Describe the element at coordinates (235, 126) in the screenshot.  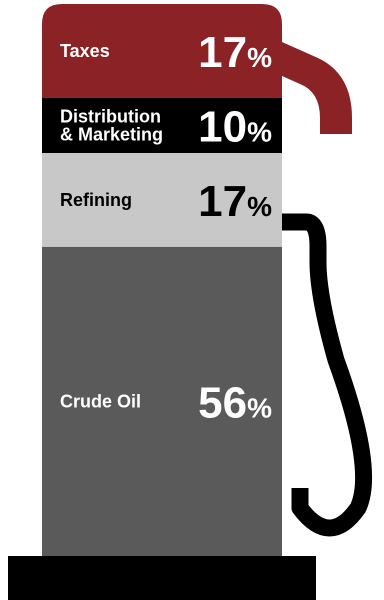
I see `segment-value-distribution-marketing: 10%` at that location.